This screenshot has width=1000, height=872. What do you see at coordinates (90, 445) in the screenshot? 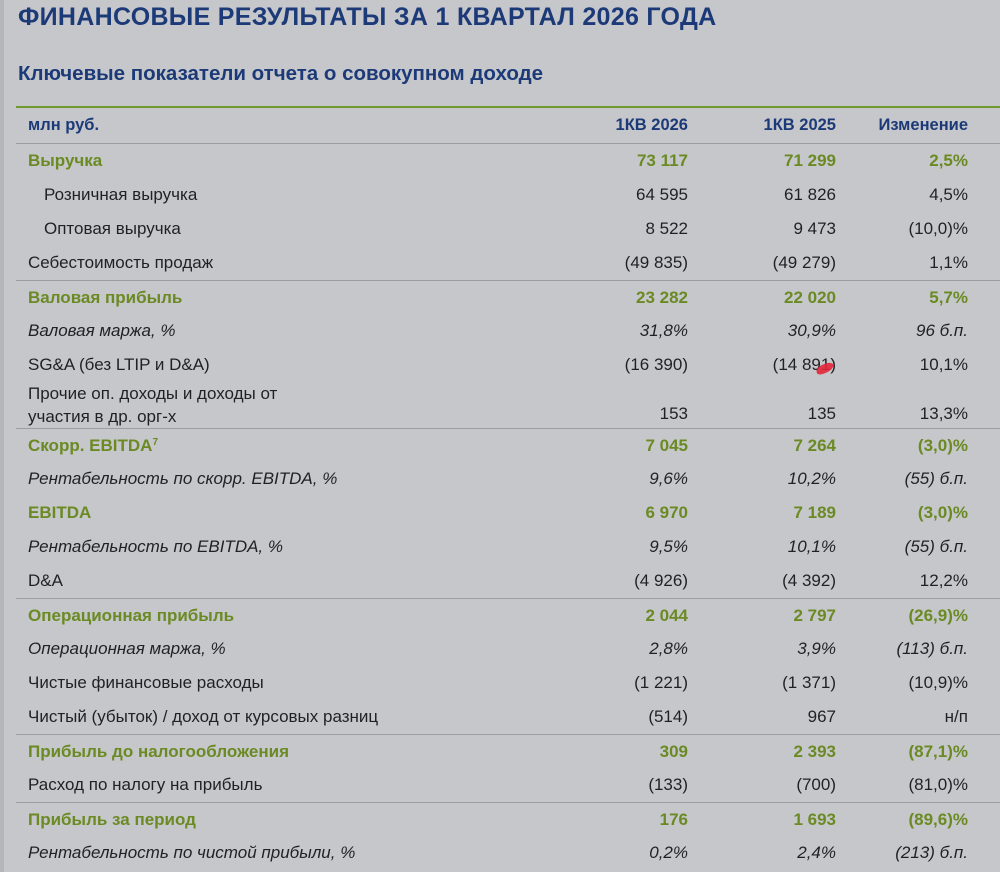
I see `row-label: Скорр. EBITDA` at bounding box center [90, 445].